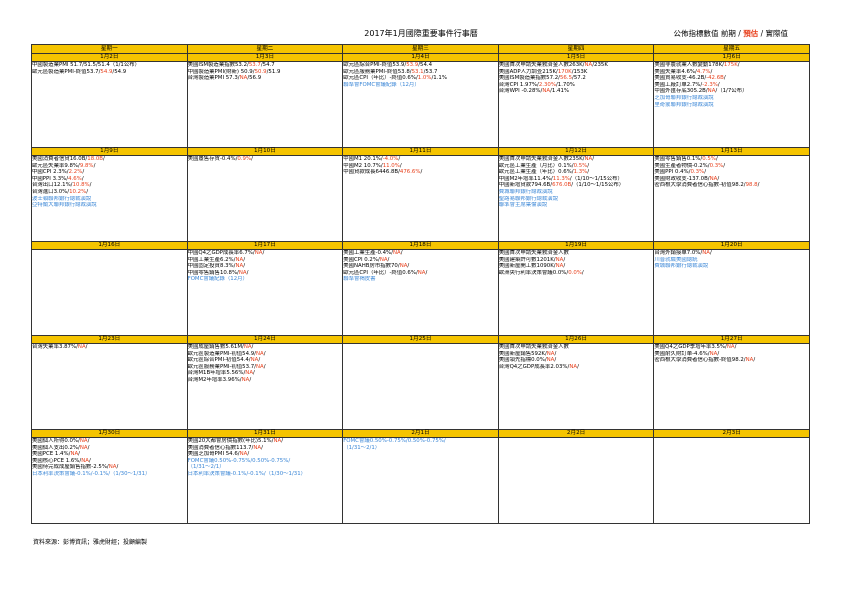  Describe the element at coordinates (109, 49) in the screenshot. I see `weekday-monday: 星期一` at that location.